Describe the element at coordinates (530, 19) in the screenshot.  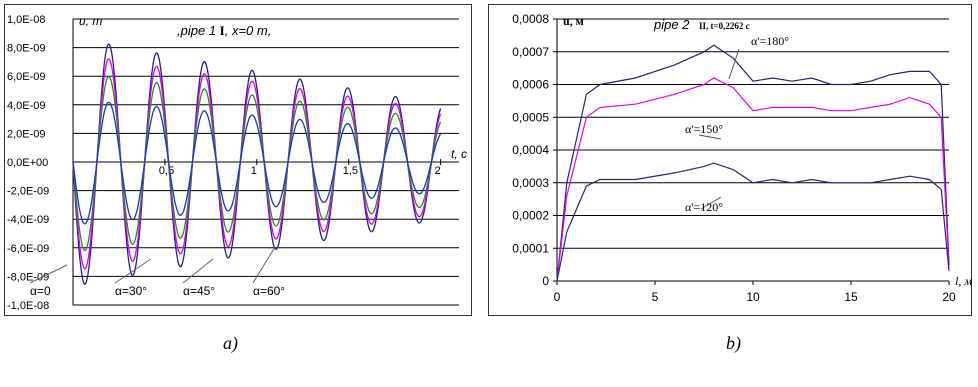
I see `y-tick-label: 0,0008` at that location.